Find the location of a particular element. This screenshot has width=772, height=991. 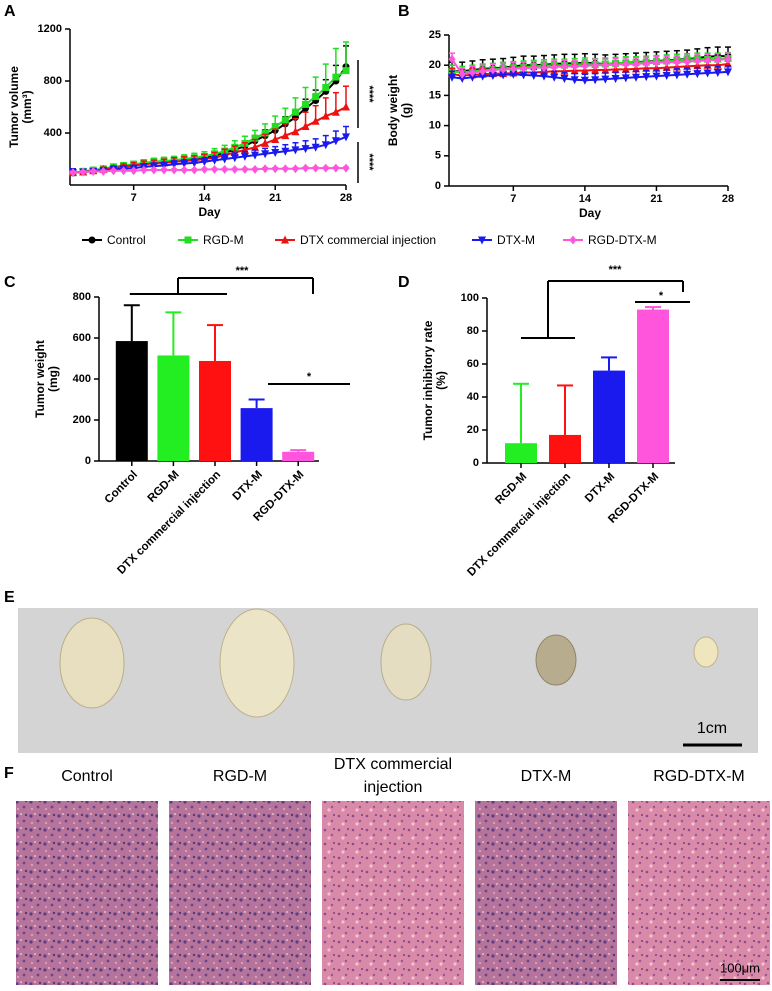

legend-label: DTX-M is located at coordinates (516, 240).